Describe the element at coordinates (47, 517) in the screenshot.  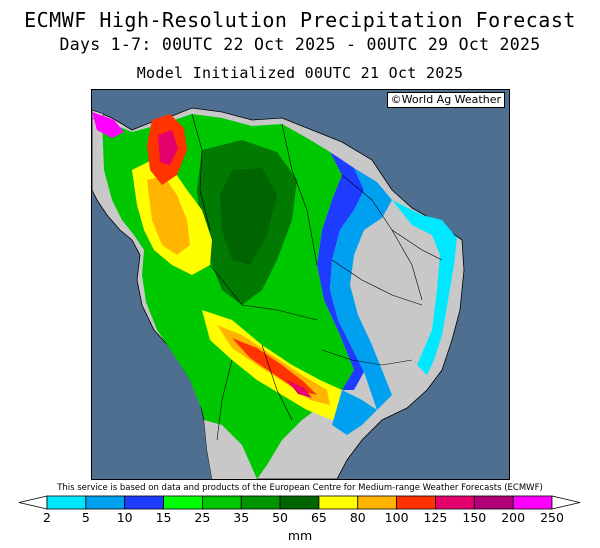
I see `legend-tick-label: 2` at that location.